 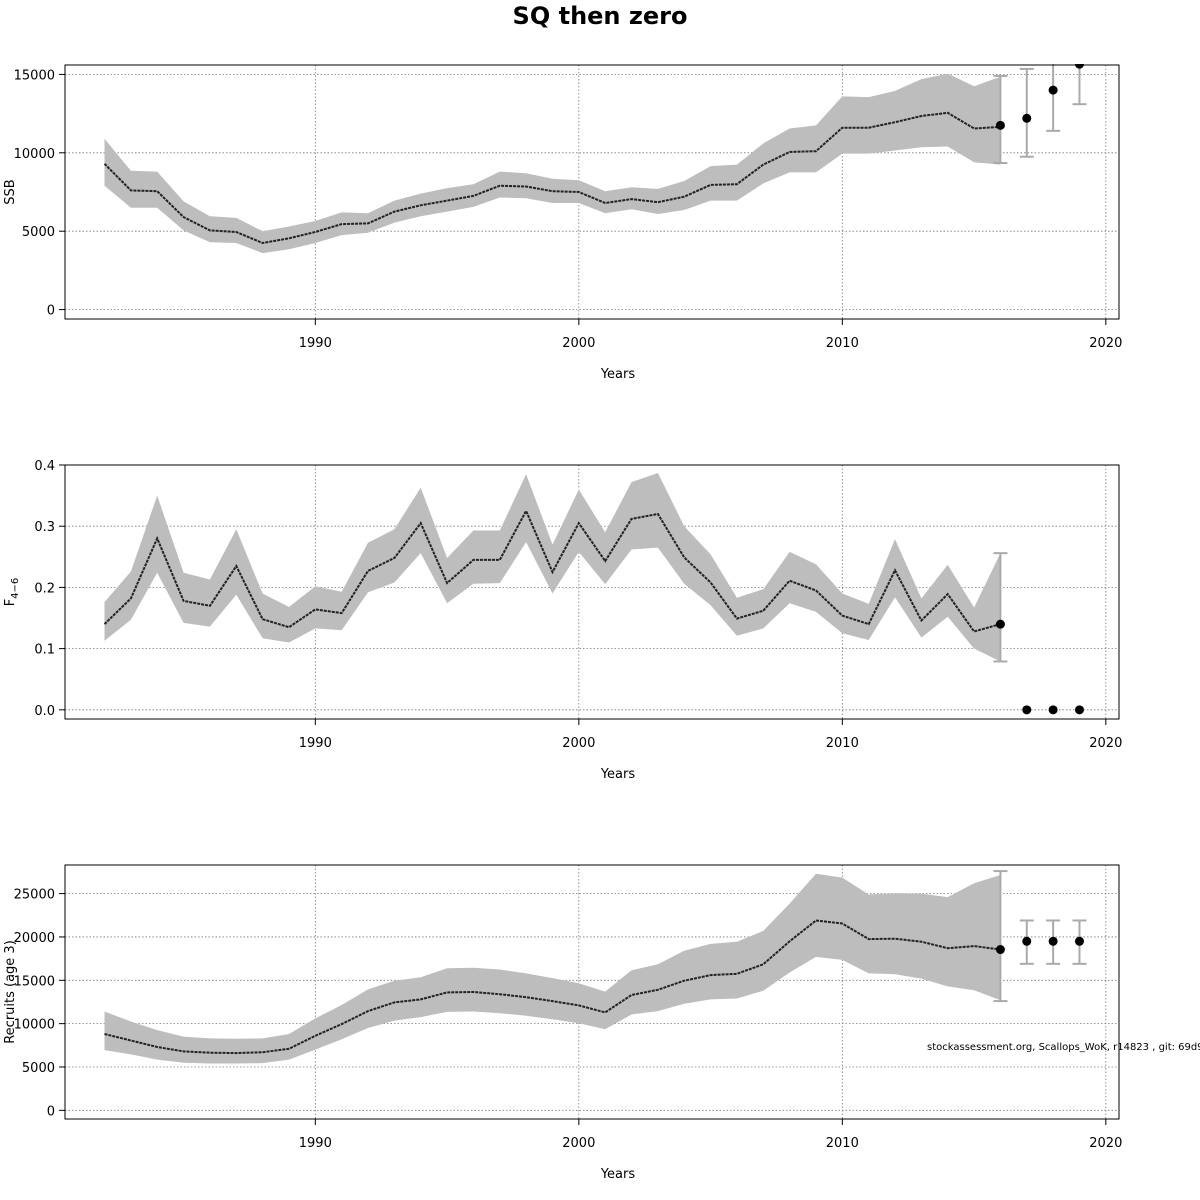 What do you see at coordinates (44, 711) in the screenshot?
I see `y-tick-label: 0.0` at bounding box center [44, 711].